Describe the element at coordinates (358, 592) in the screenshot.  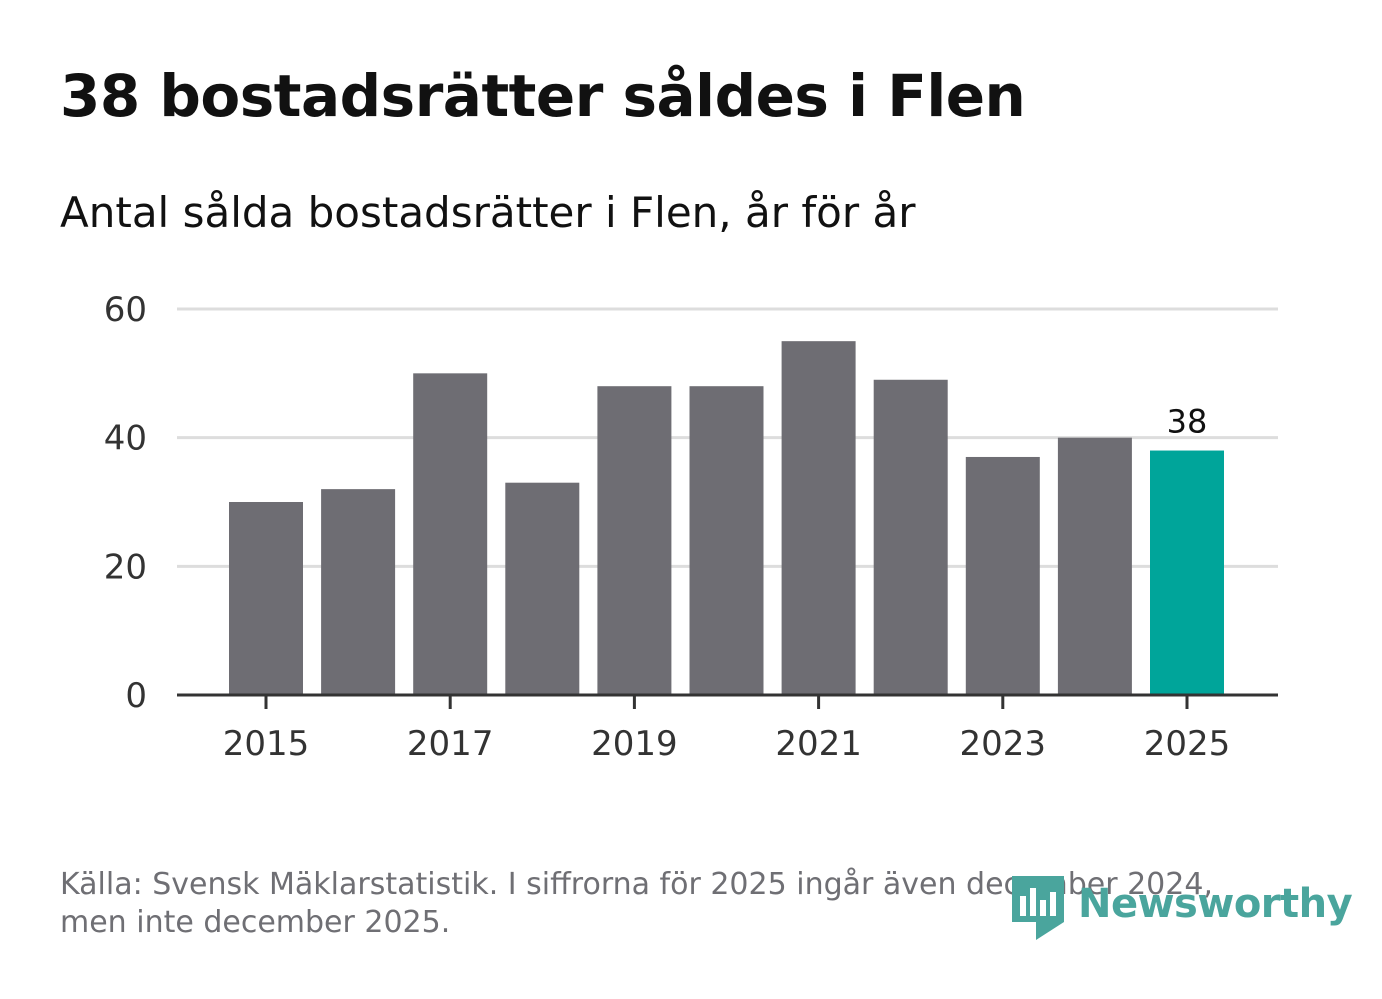
I see `bar-2016` at that location.